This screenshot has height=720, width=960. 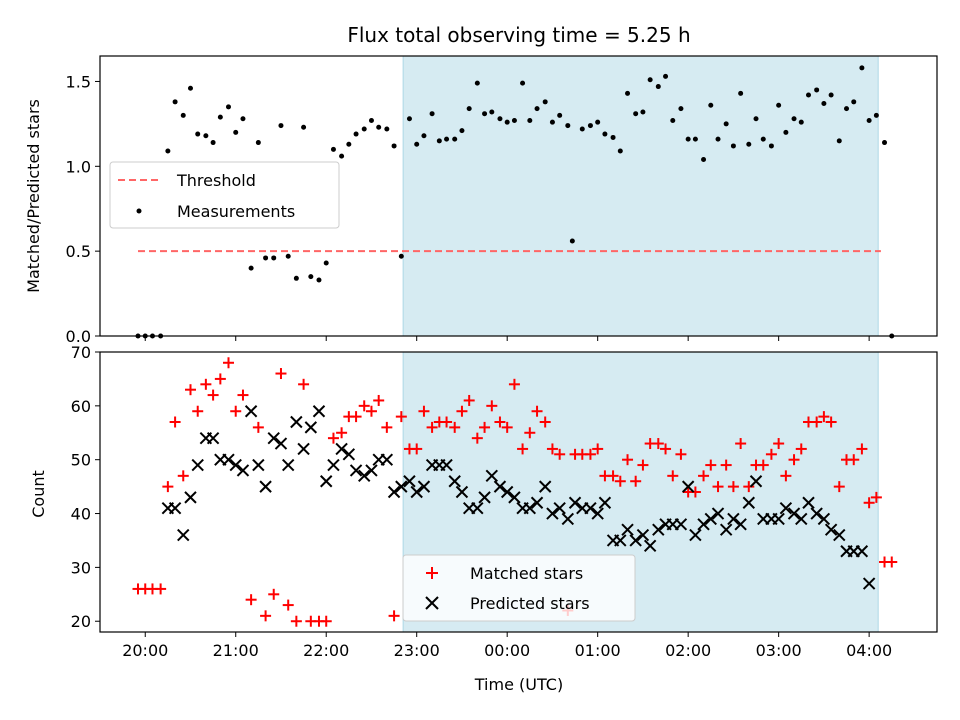 What do you see at coordinates (81, 352) in the screenshot?
I see `bottom-y-tick-label: 70` at bounding box center [81, 352].